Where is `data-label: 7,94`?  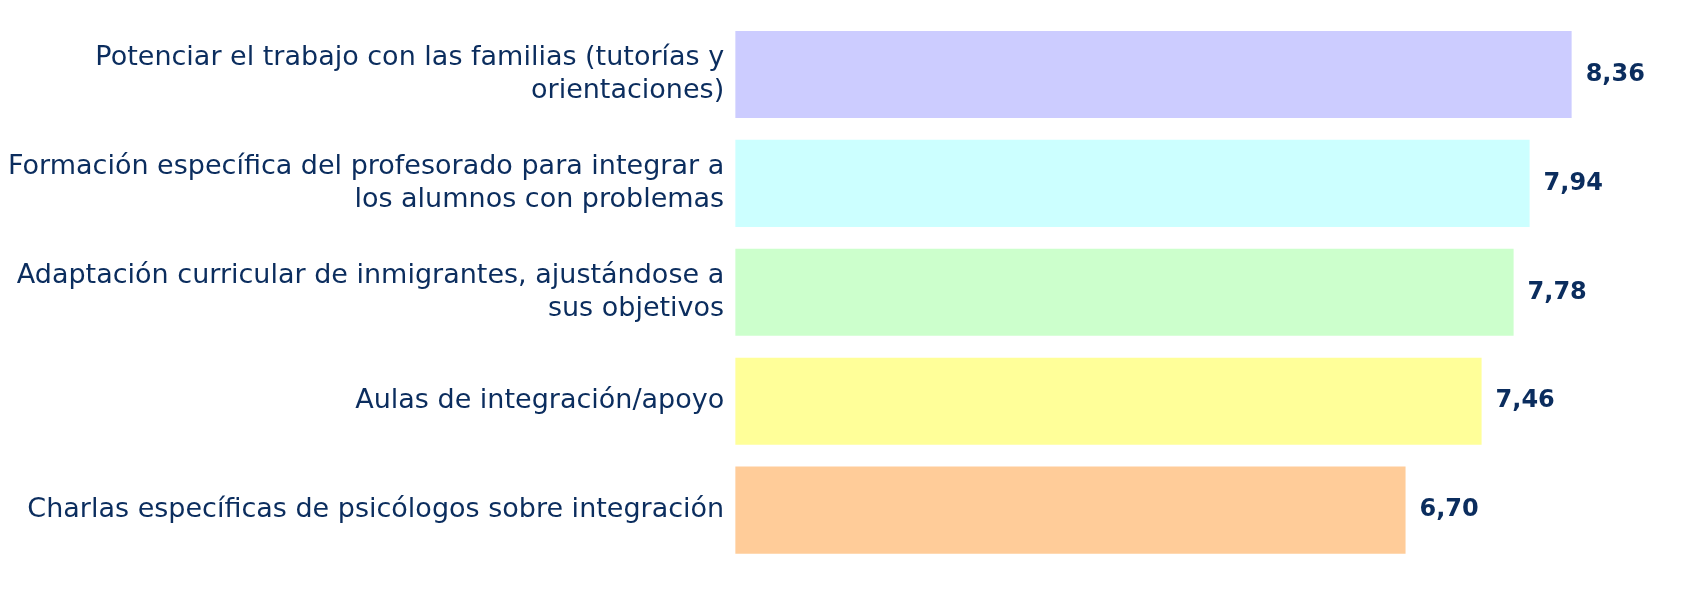 data-label: 7,94 is located at coordinates (1573, 181).